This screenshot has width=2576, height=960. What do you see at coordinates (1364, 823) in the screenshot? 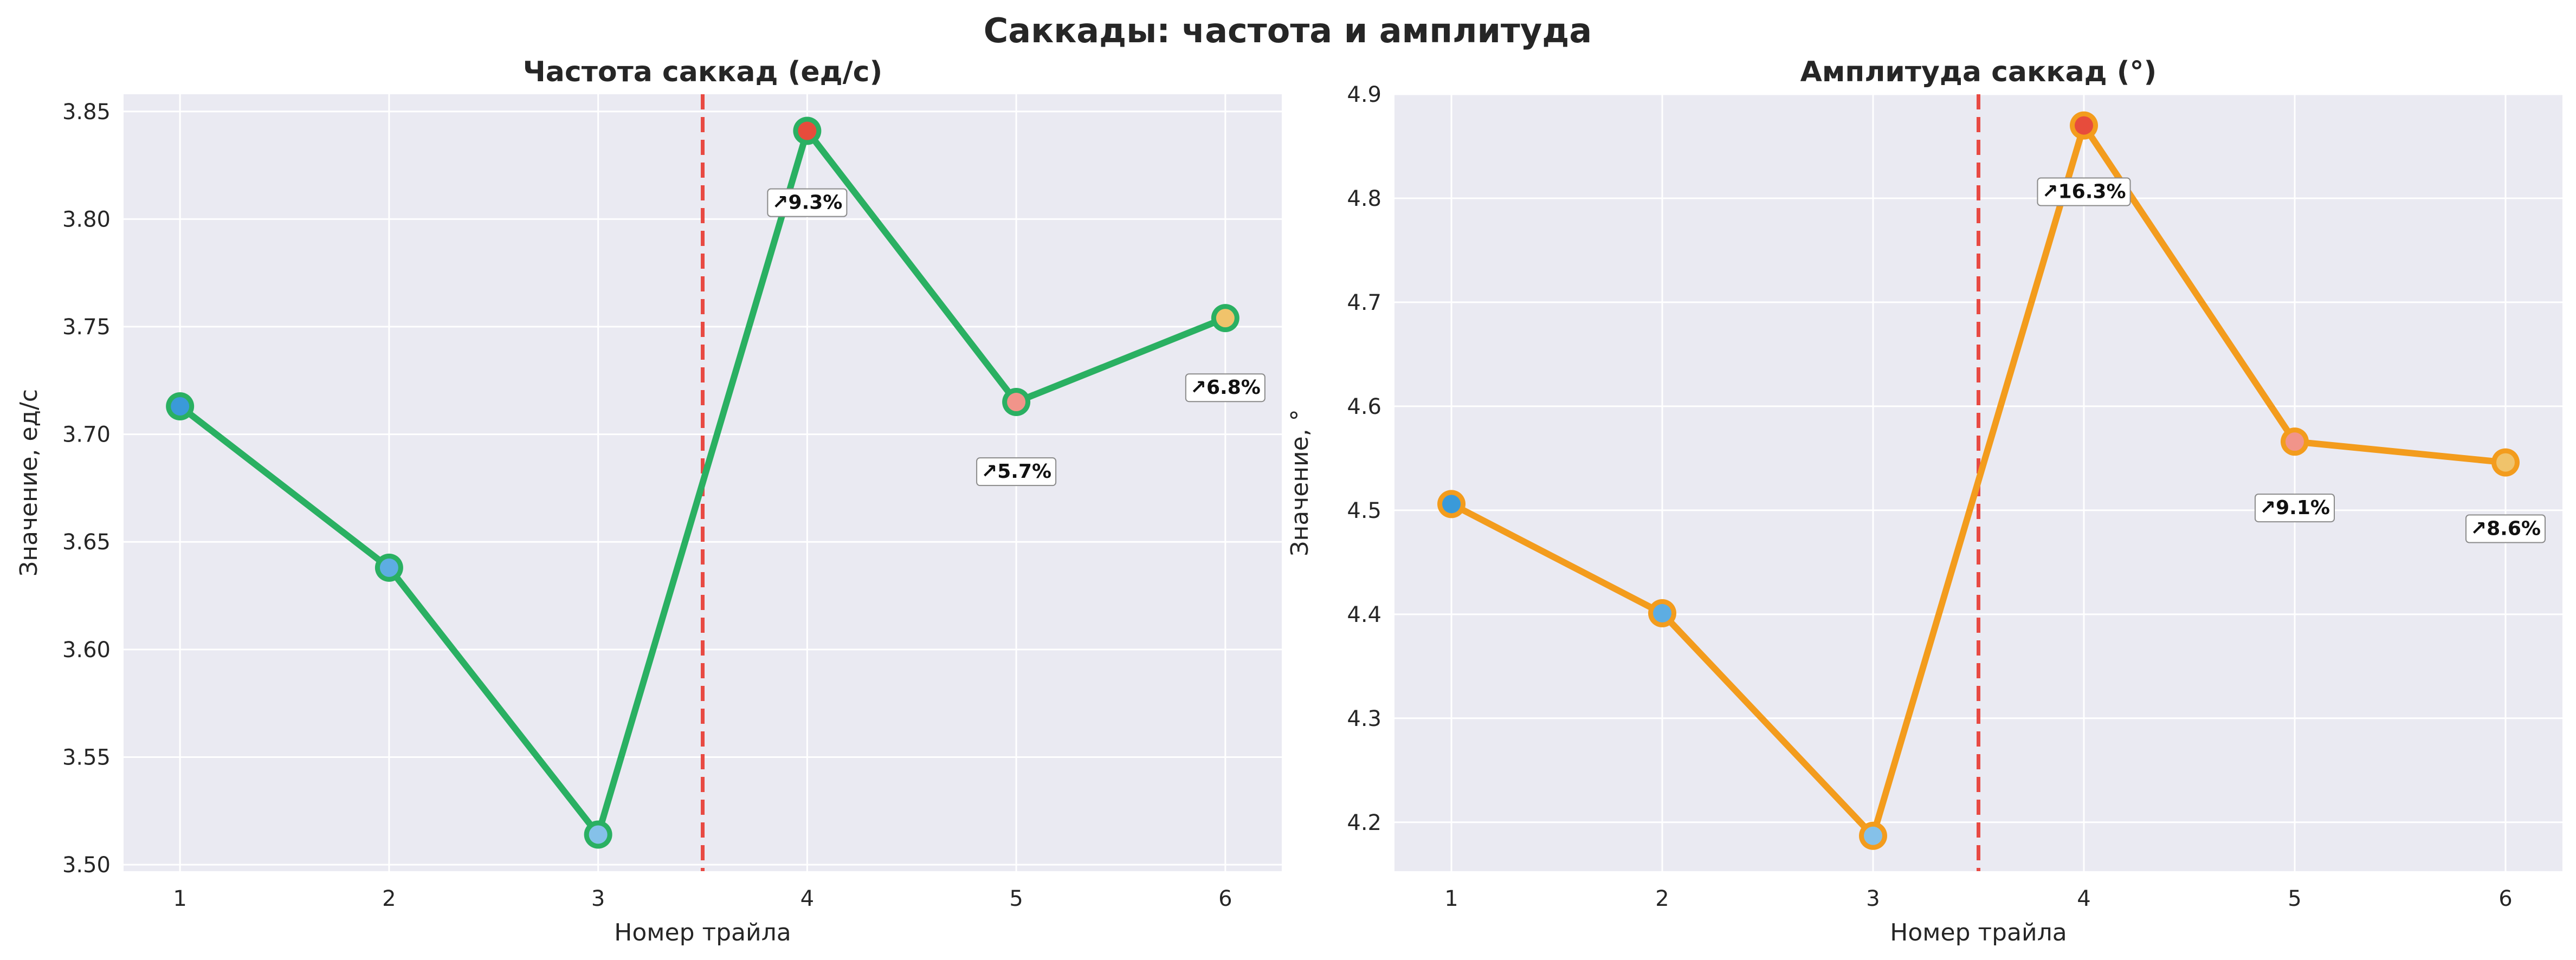
I see `y-tick-label: 4.2` at bounding box center [1364, 823].